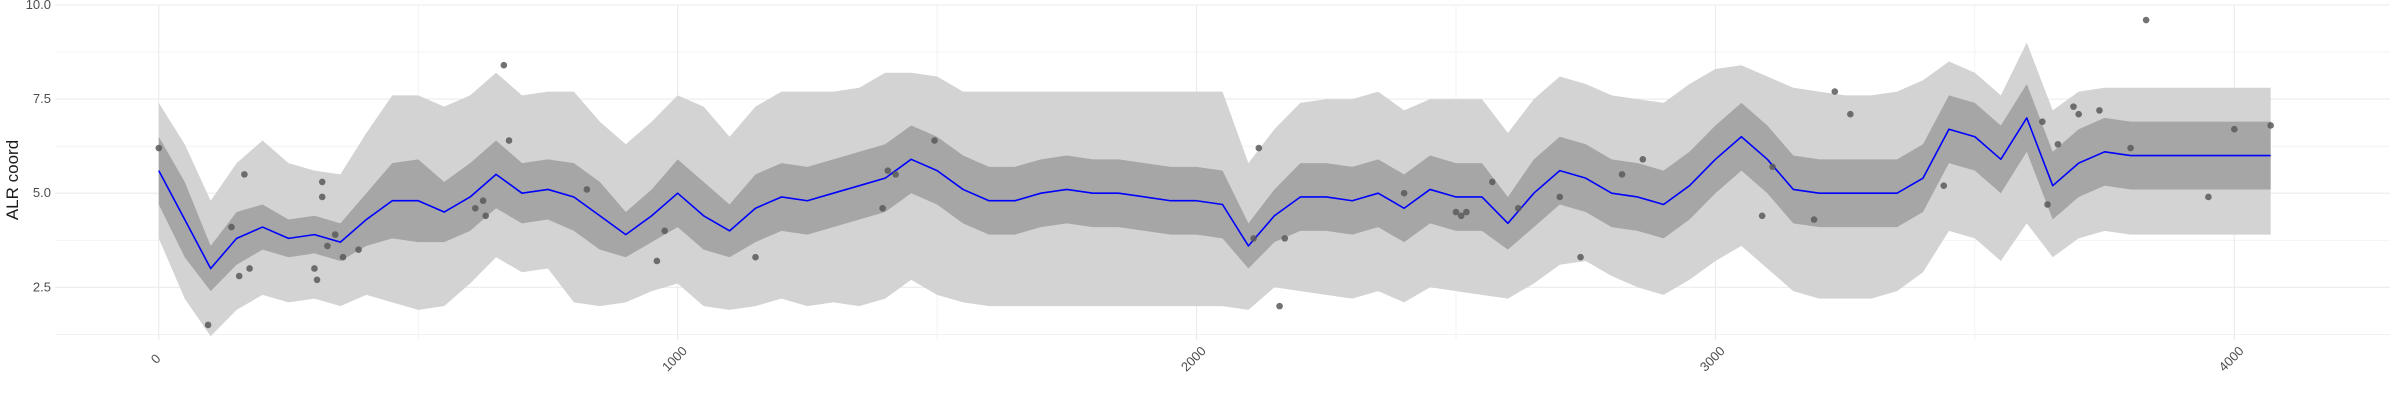 This screenshot has height=400, width=2400. What do you see at coordinates (38, 6) in the screenshot?
I see `y-tick-label: 10.0` at bounding box center [38, 6].